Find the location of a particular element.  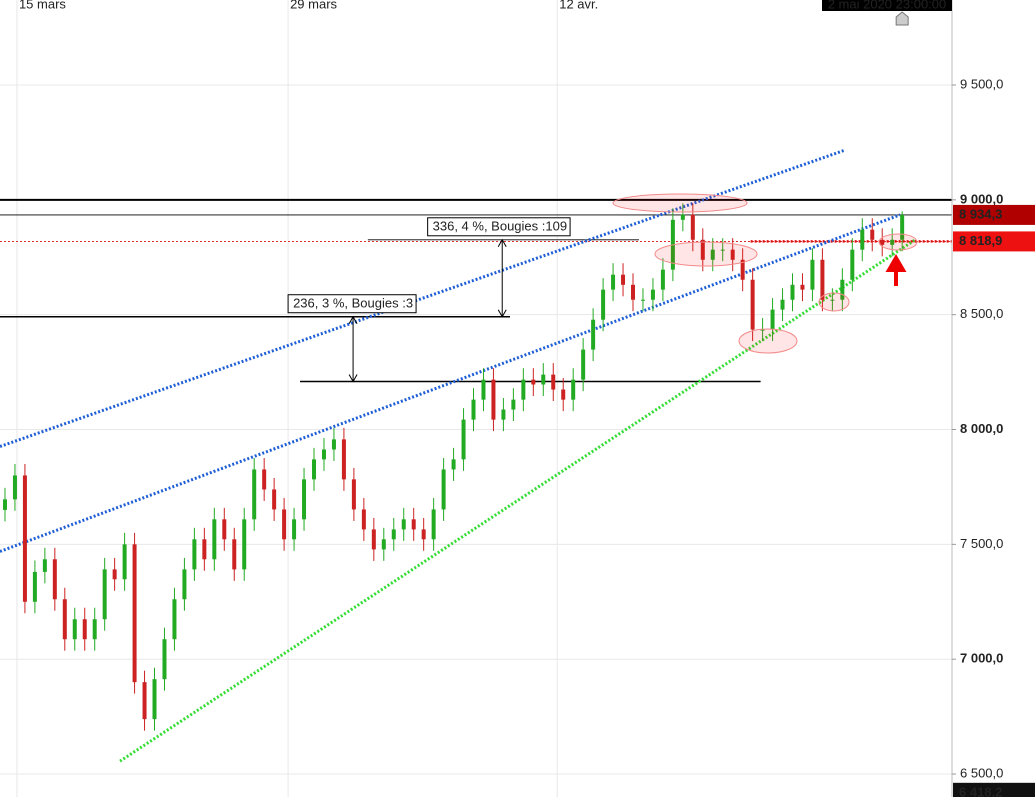

crosshair-marker is located at coordinates (902, 18).